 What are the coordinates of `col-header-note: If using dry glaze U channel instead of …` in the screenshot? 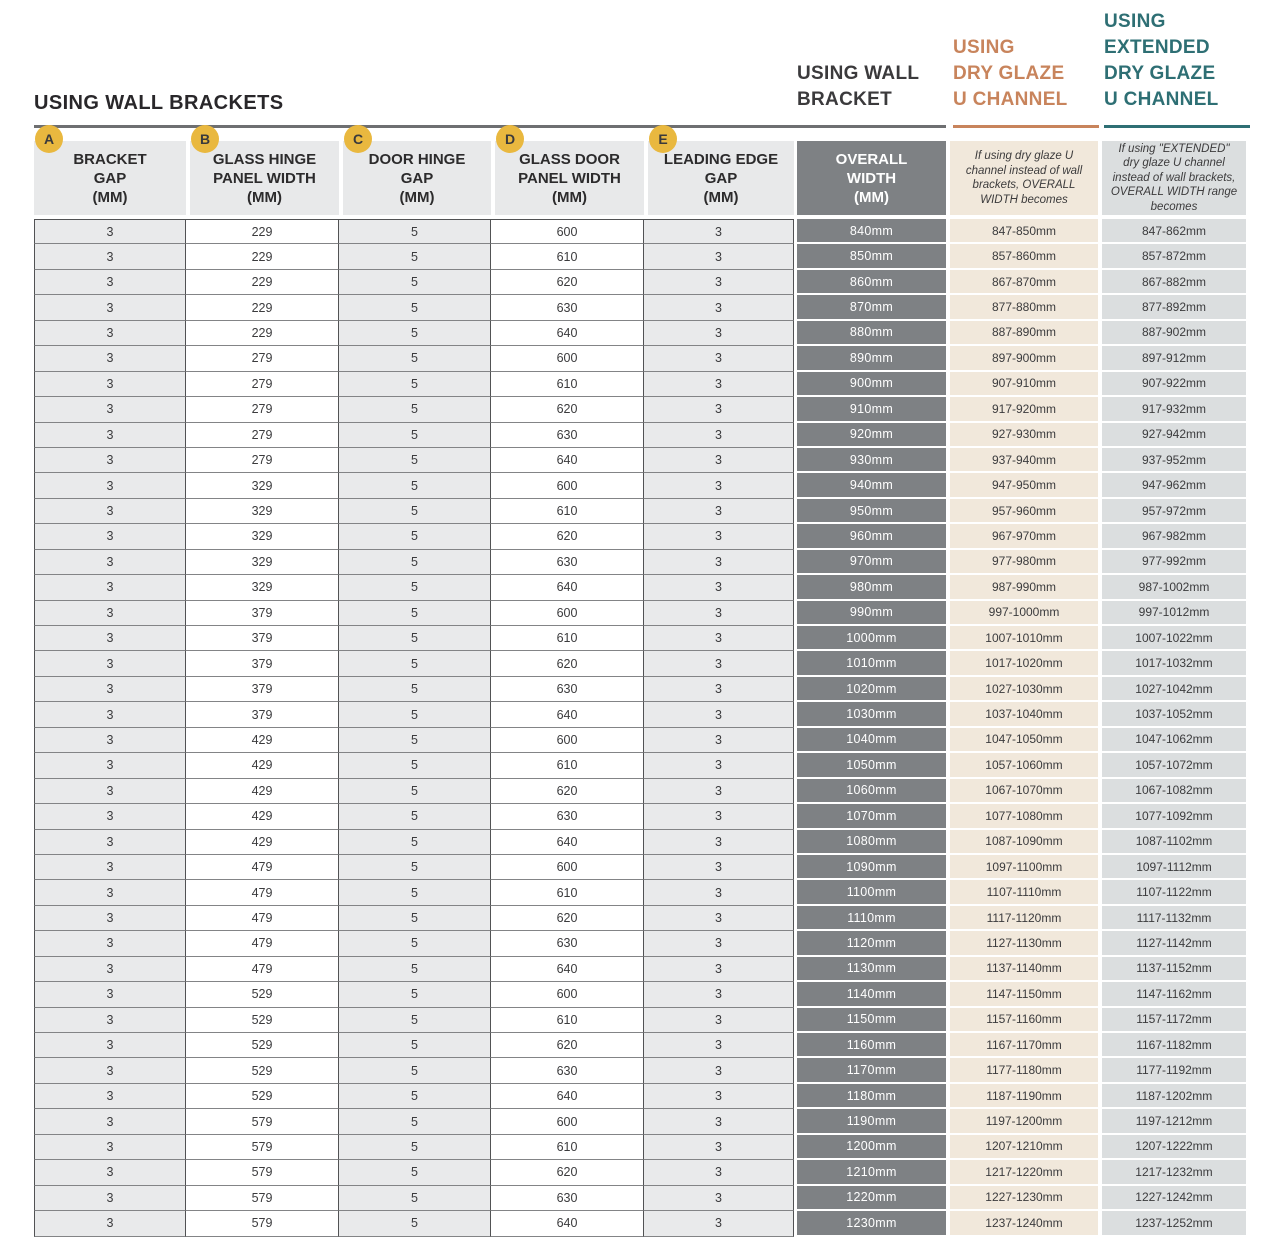 It's located at (1024, 178).